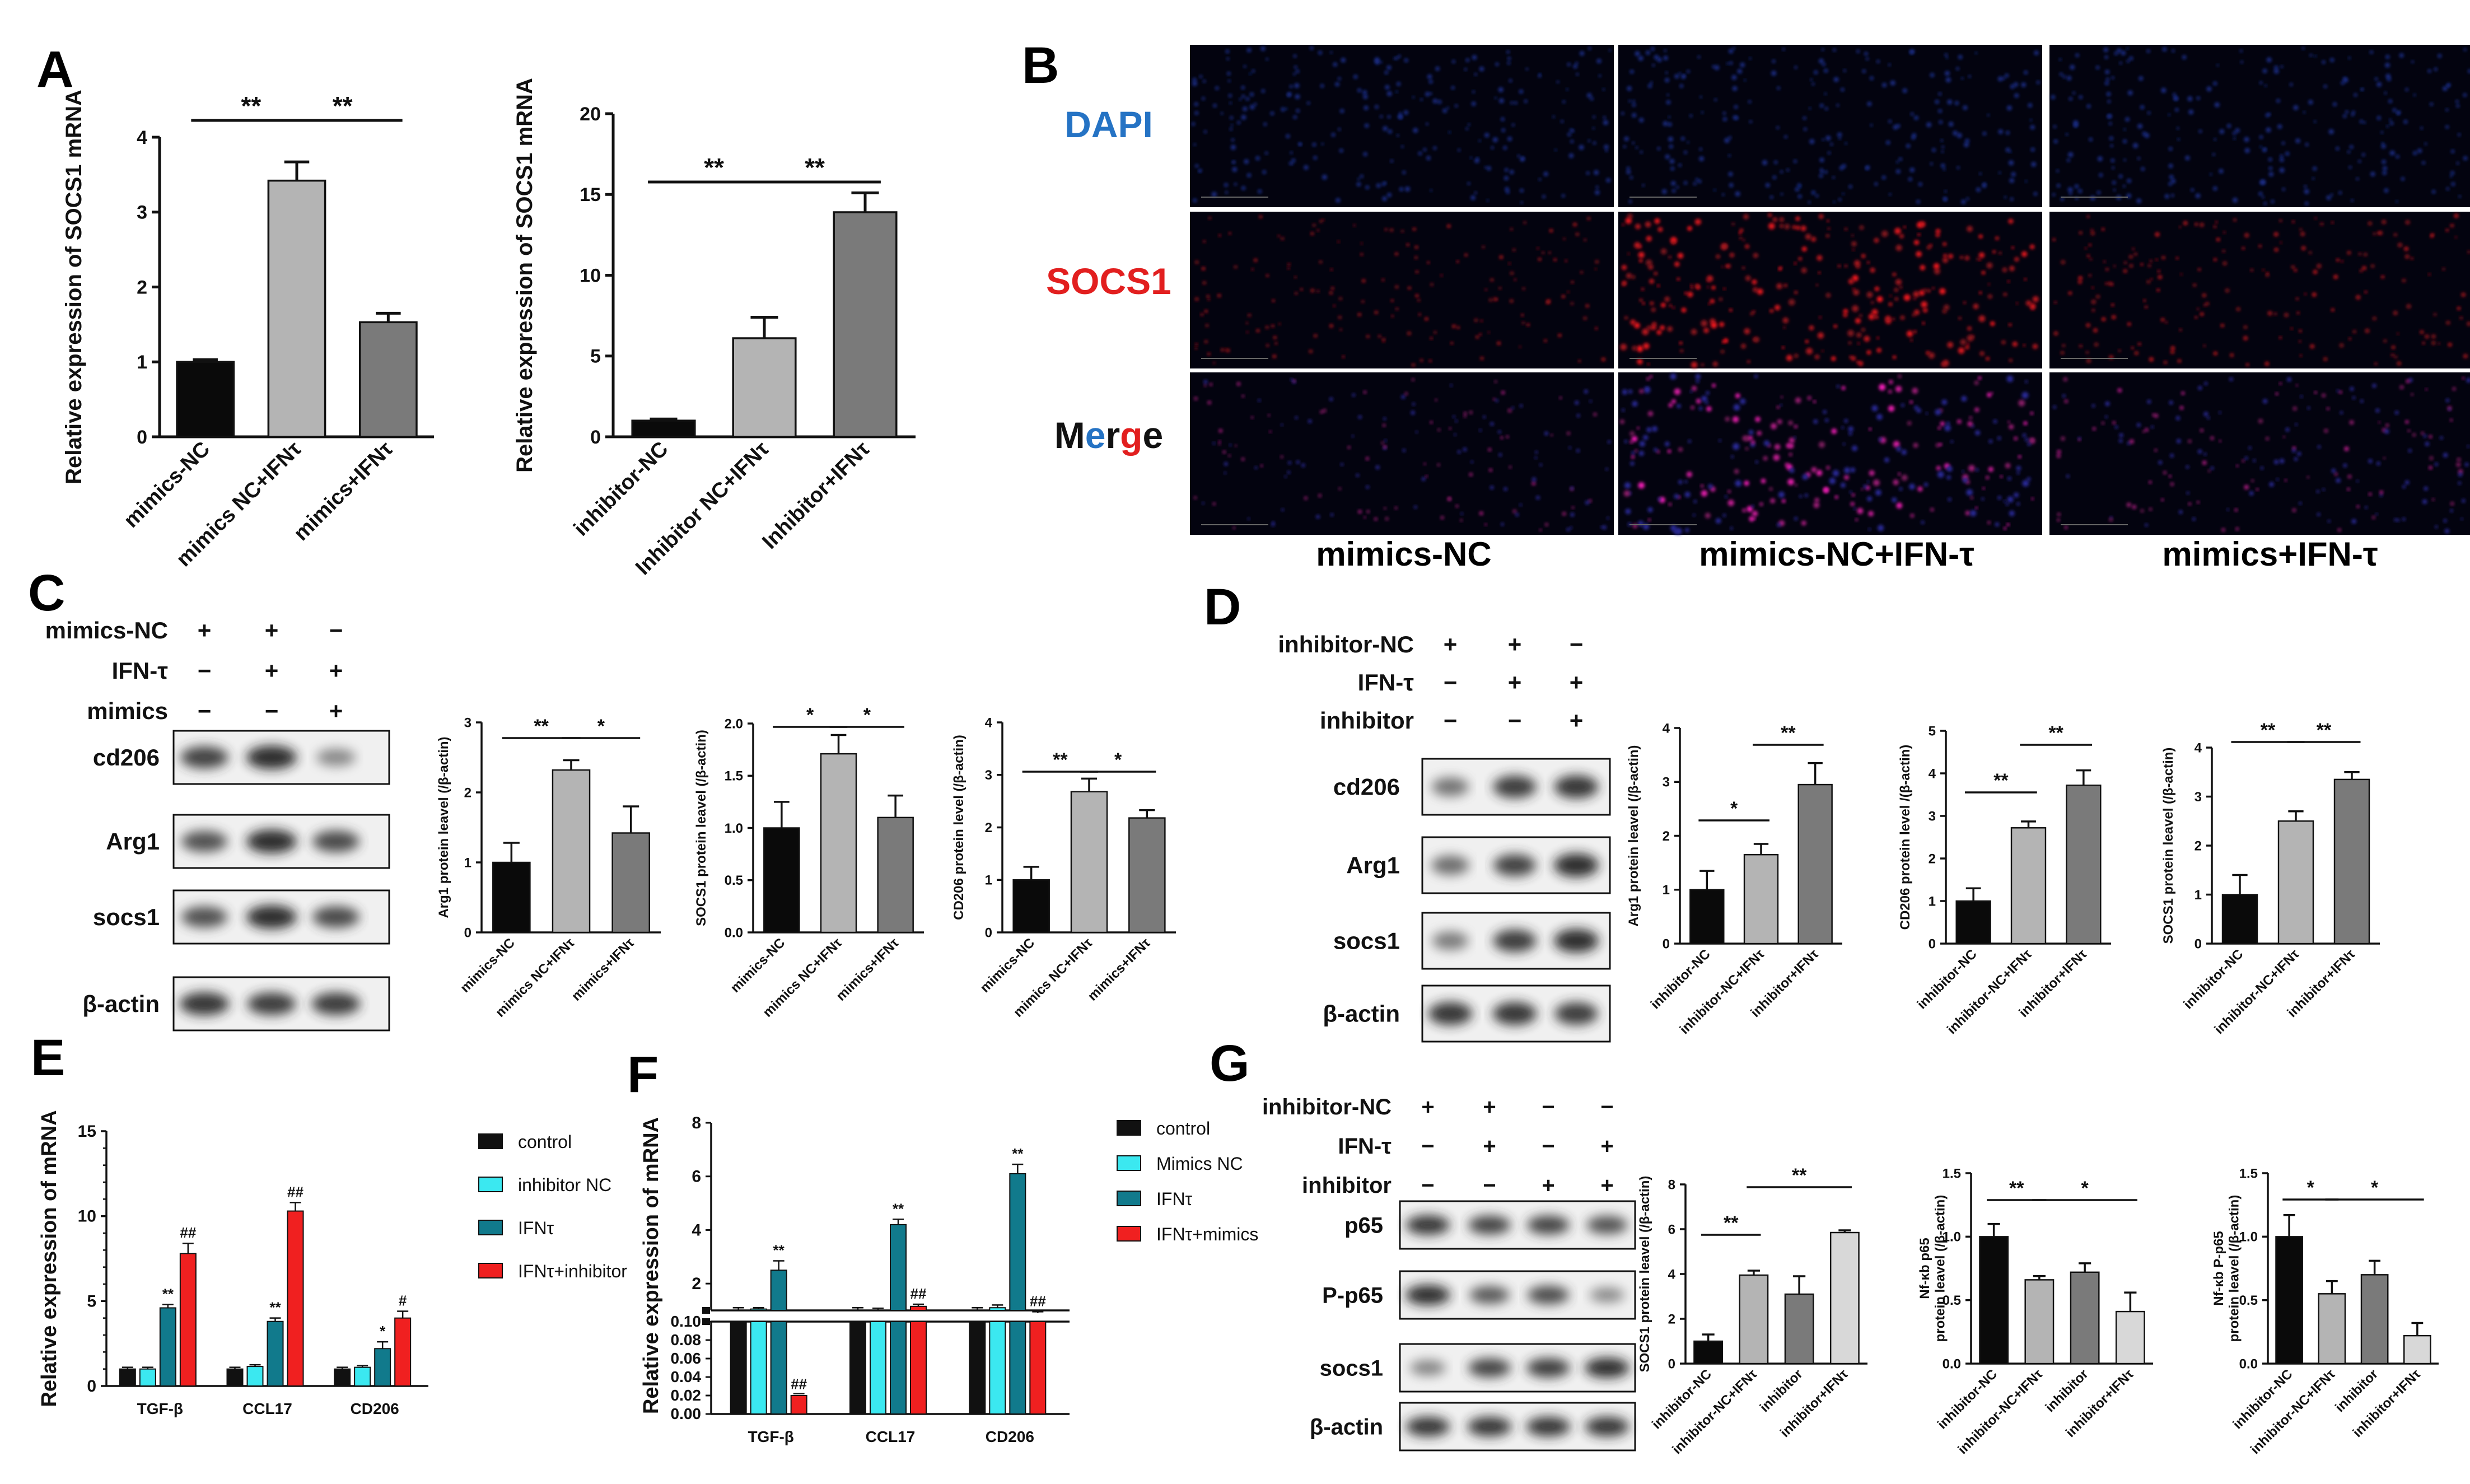 Image resolution: width=2470 pixels, height=1484 pixels. What do you see at coordinates (160, 1409) in the screenshot?
I see `category-label: TGF-β` at bounding box center [160, 1409].